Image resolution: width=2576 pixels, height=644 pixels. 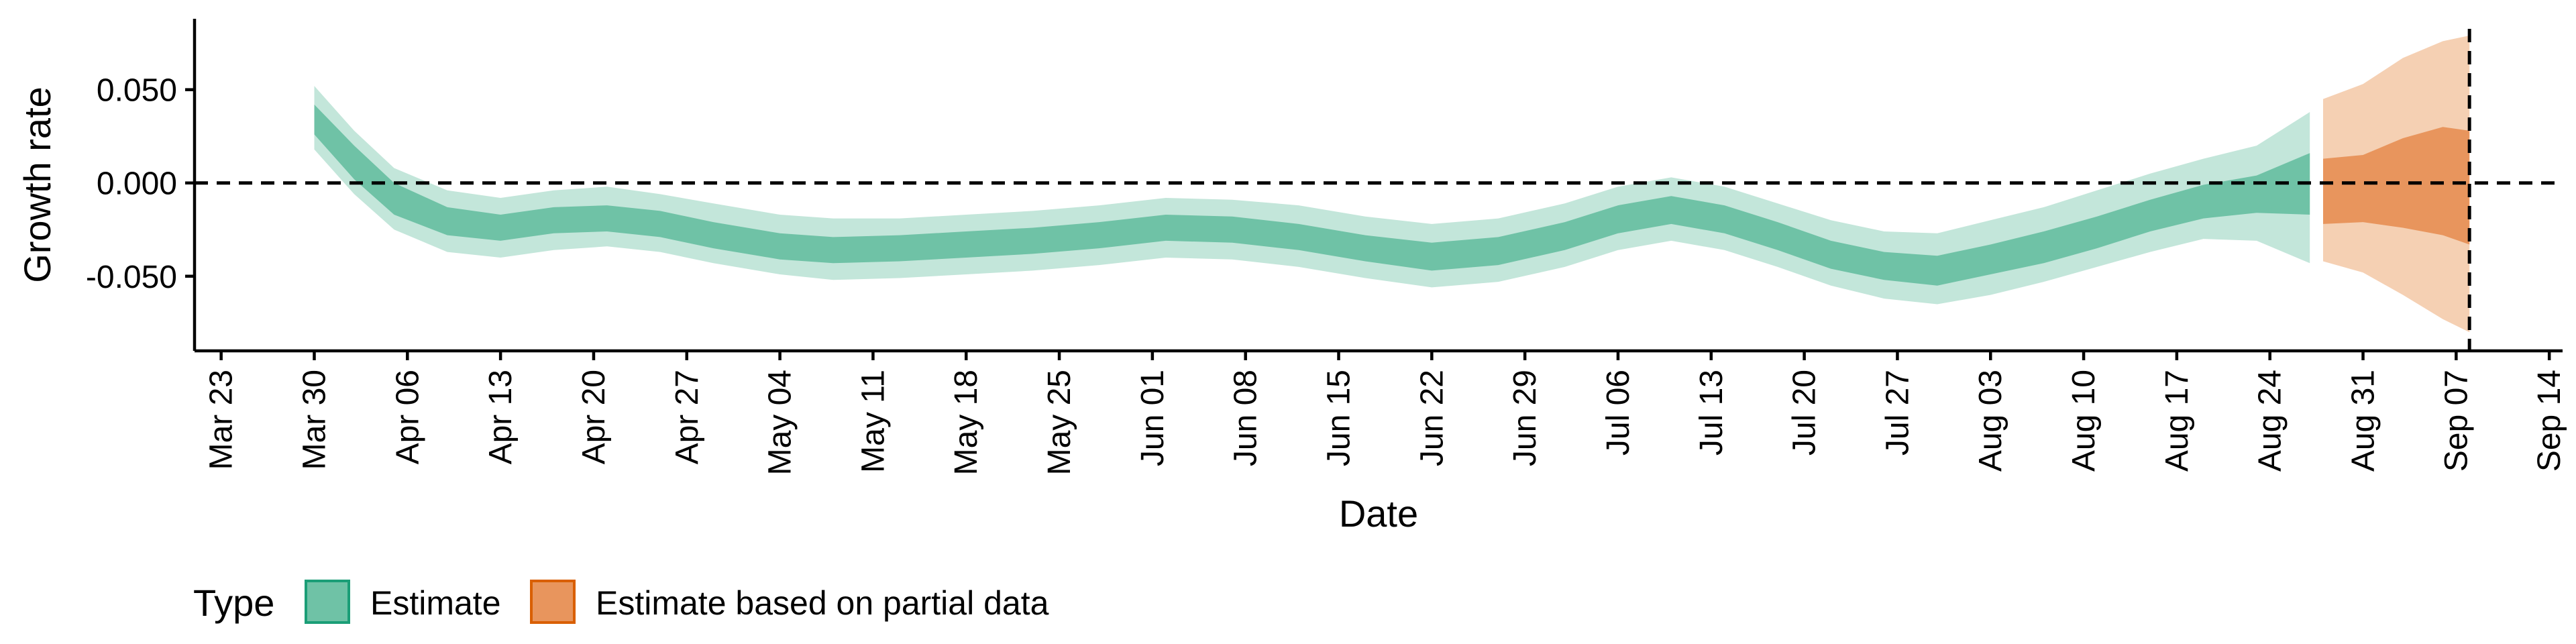 I want to click on x-tick-label: May 11, so click(x=873, y=421).